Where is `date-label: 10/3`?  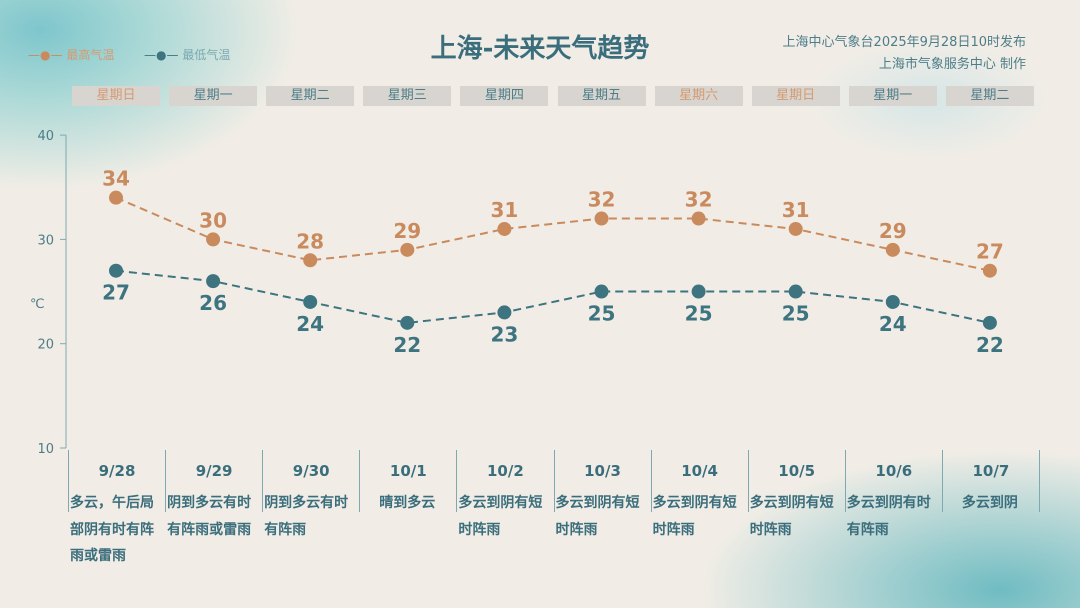
date-label: 10/3 is located at coordinates (602, 471).